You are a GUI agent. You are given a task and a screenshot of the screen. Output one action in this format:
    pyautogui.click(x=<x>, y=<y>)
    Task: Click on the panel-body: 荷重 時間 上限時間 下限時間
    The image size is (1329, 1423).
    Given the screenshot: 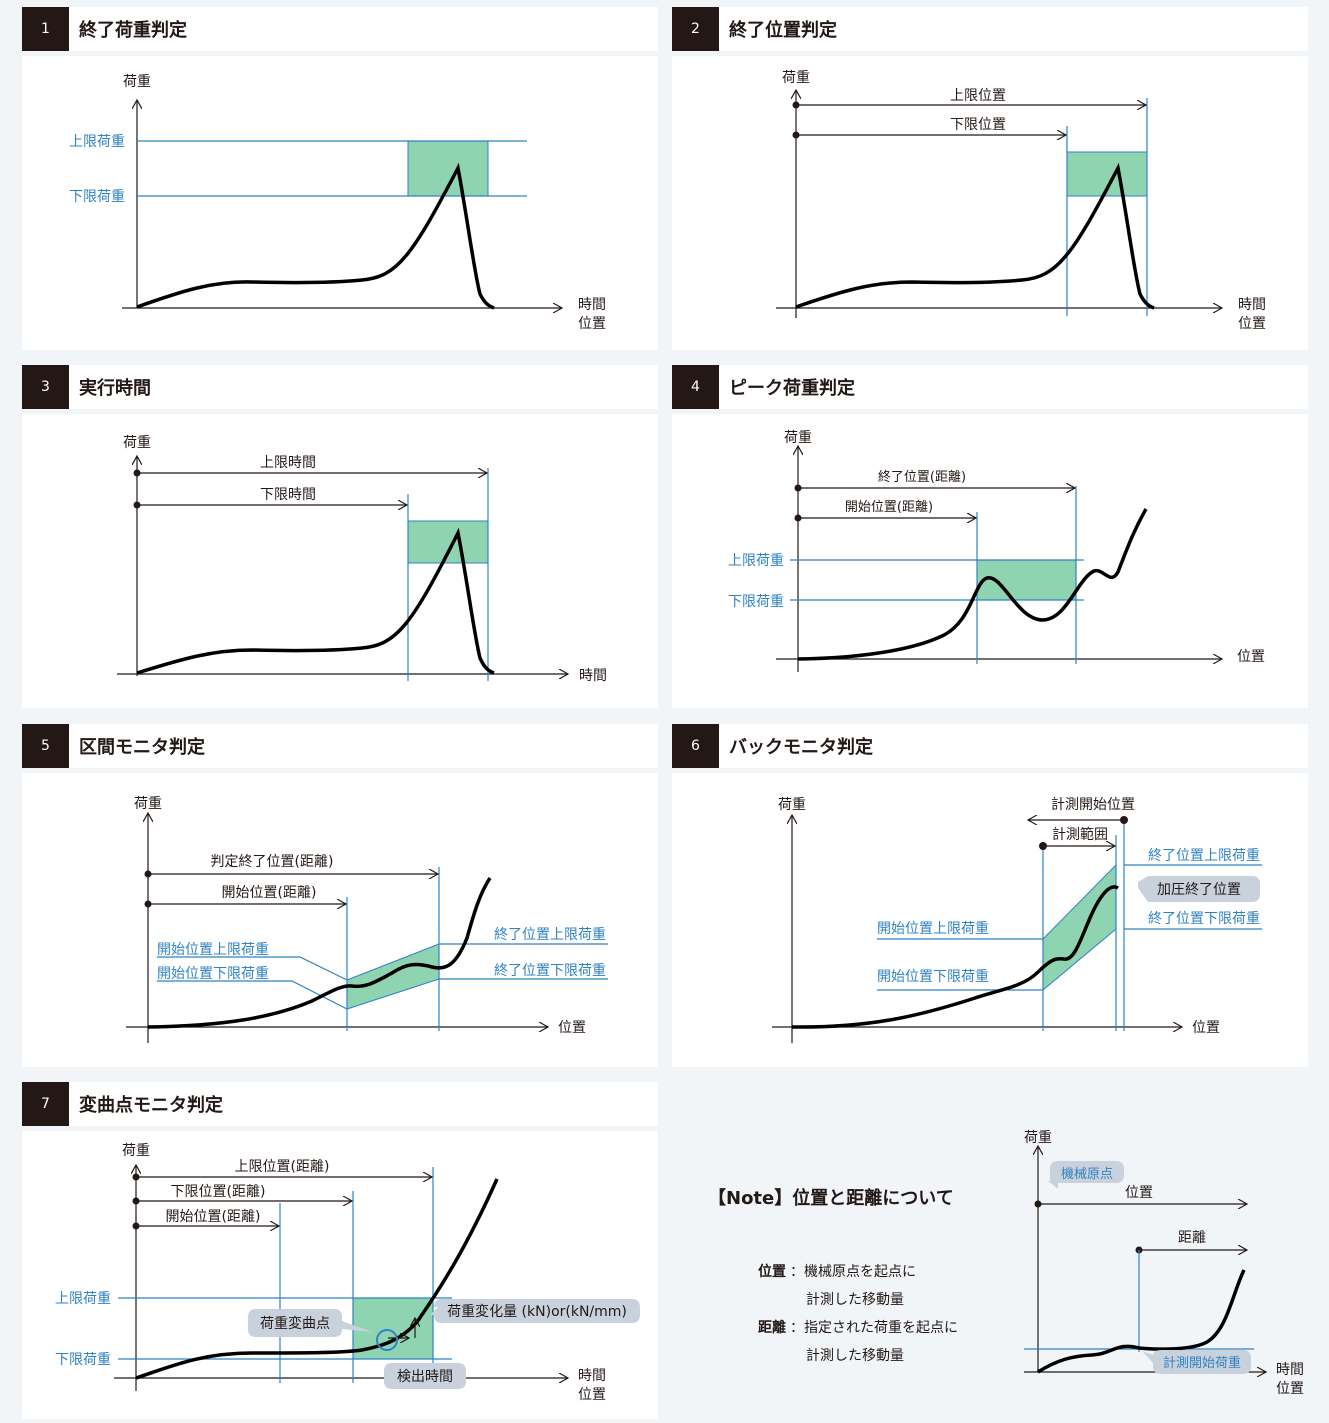 What is the action you would take?
    pyautogui.click(x=340, y=561)
    